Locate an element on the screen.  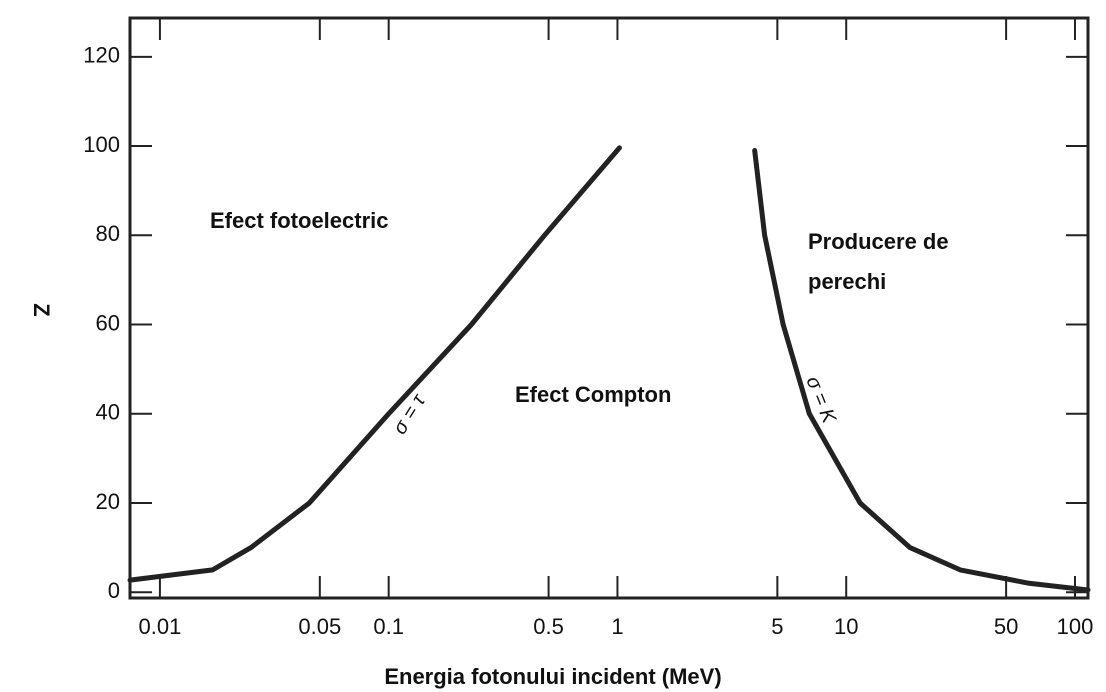
x-tick-label: 5 is located at coordinates (777, 626).